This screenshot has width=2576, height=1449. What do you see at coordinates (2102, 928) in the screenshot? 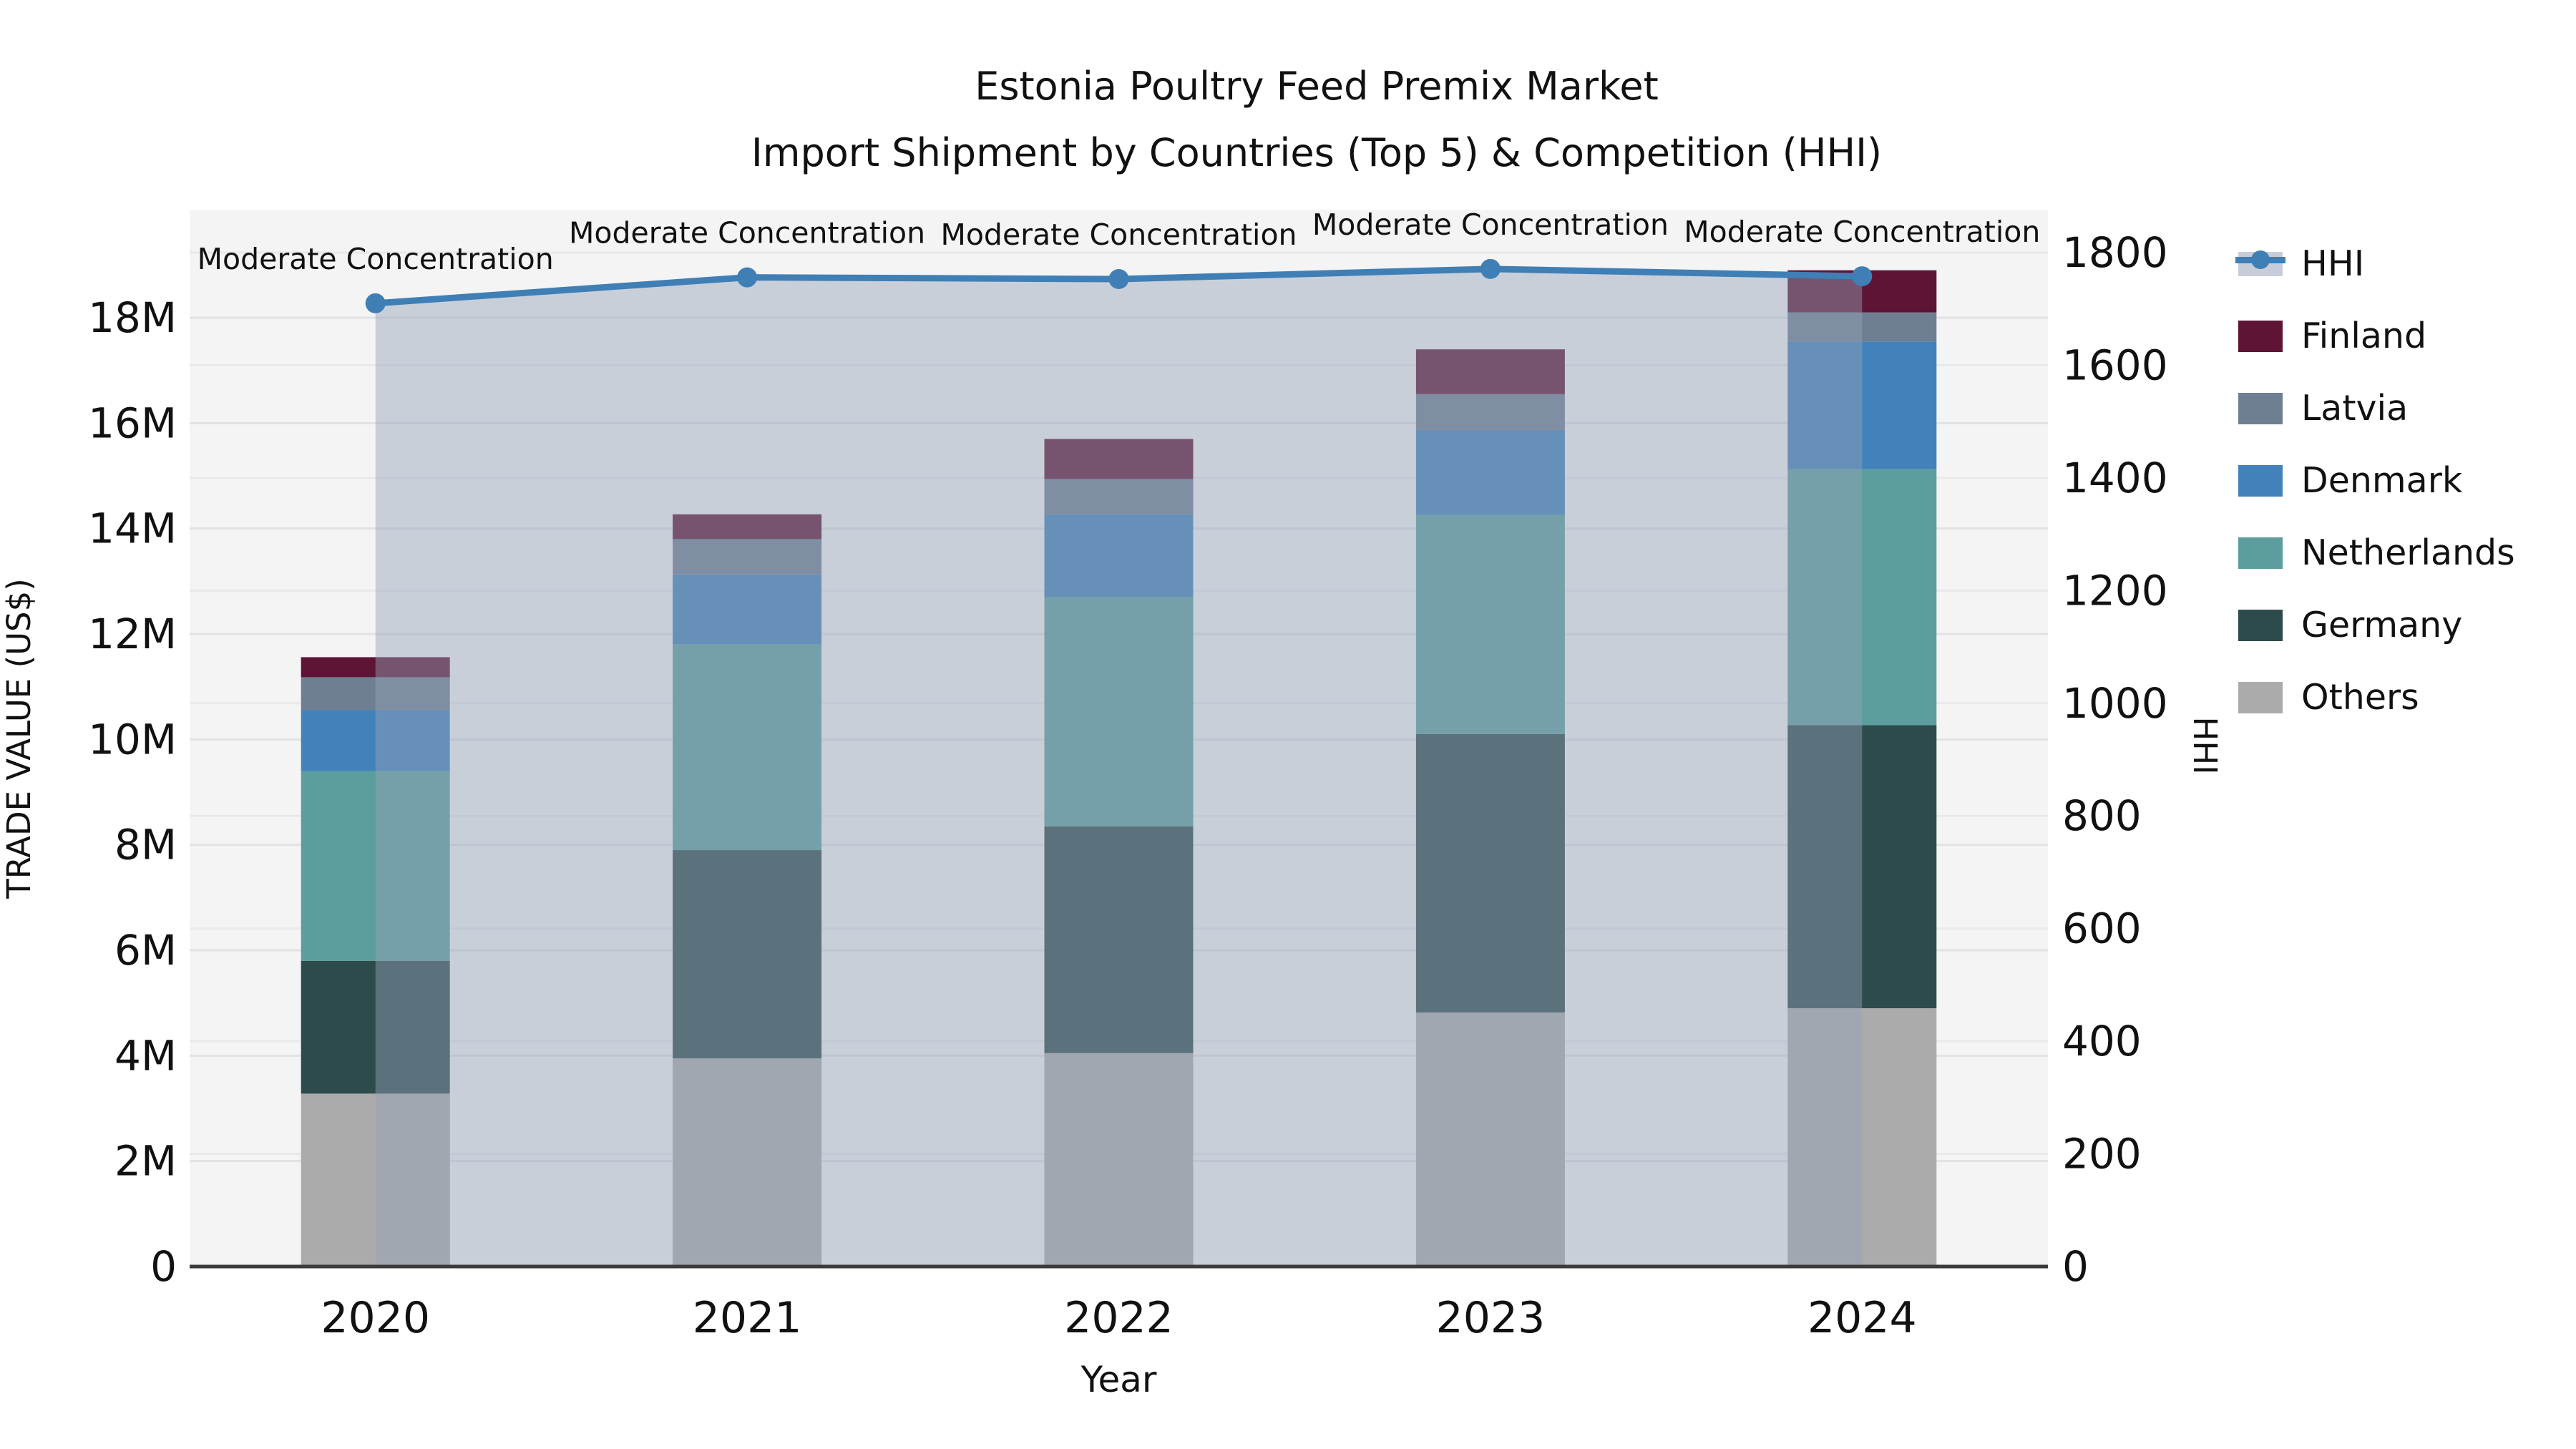
I see `y-right-tick-600: 600` at bounding box center [2102, 928].